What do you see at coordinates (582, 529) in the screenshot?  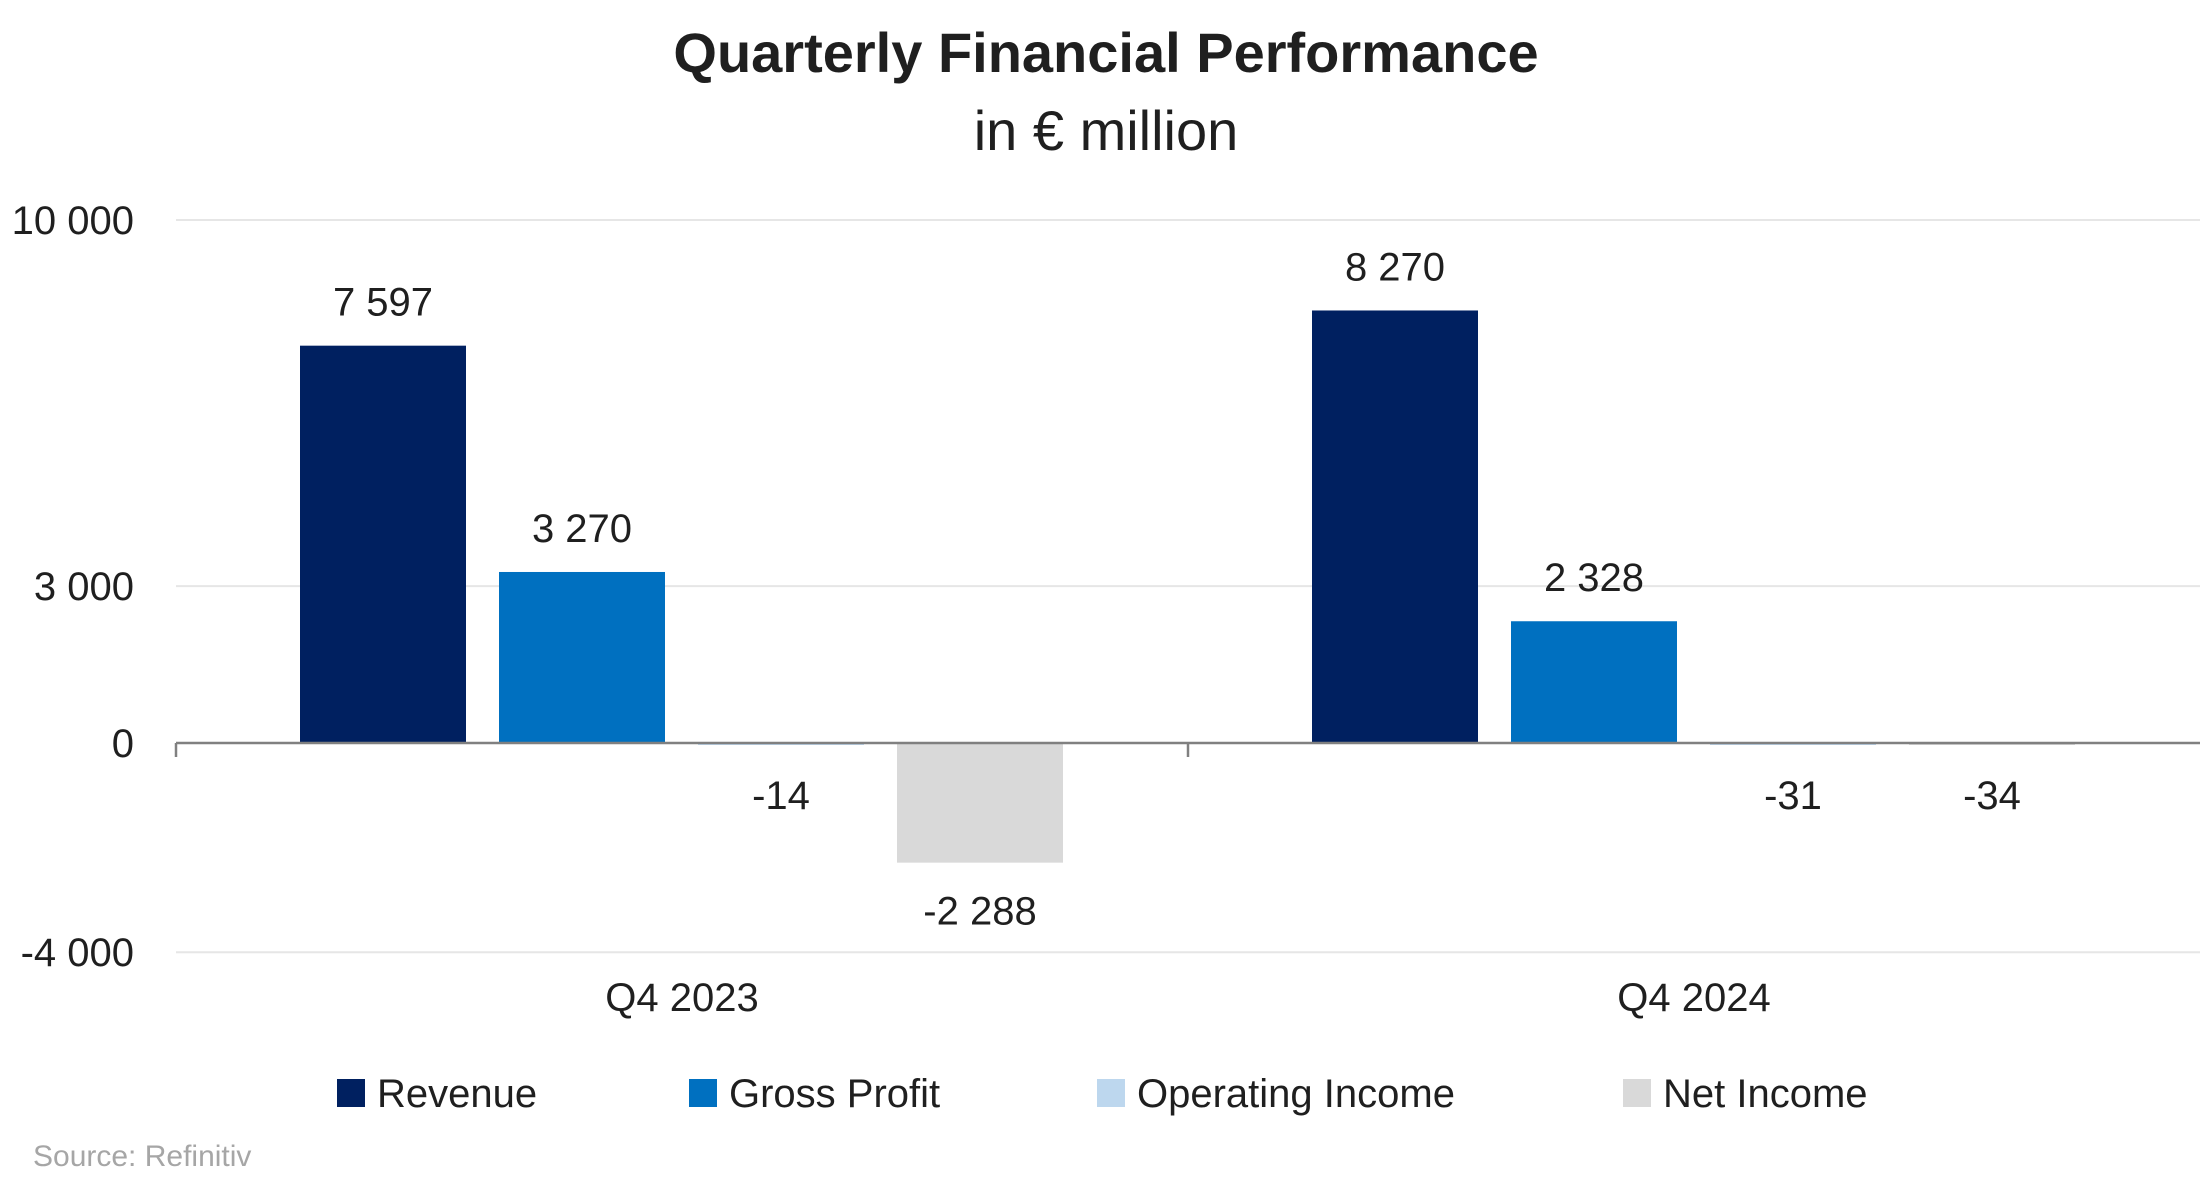 I see `data-label: 3 270` at bounding box center [582, 529].